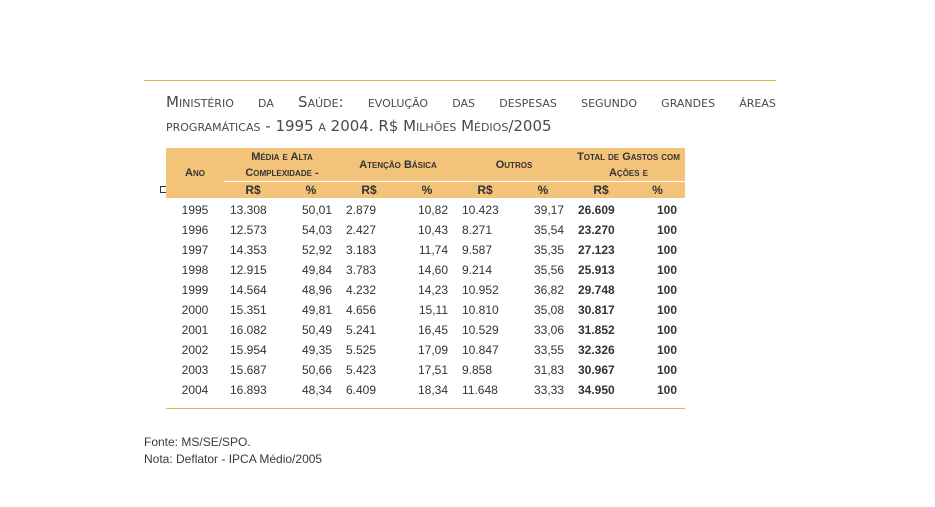  I want to click on table-cell: 31,83, so click(548, 370).